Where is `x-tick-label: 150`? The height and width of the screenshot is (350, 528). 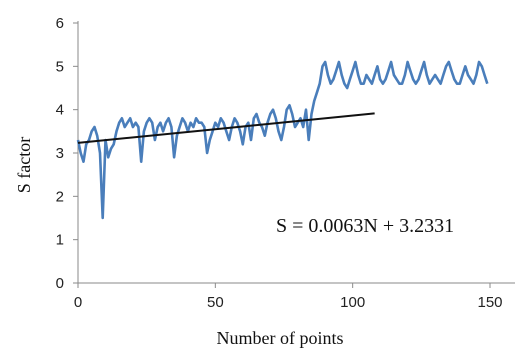
x-tick-label: 150 is located at coordinates (489, 302).